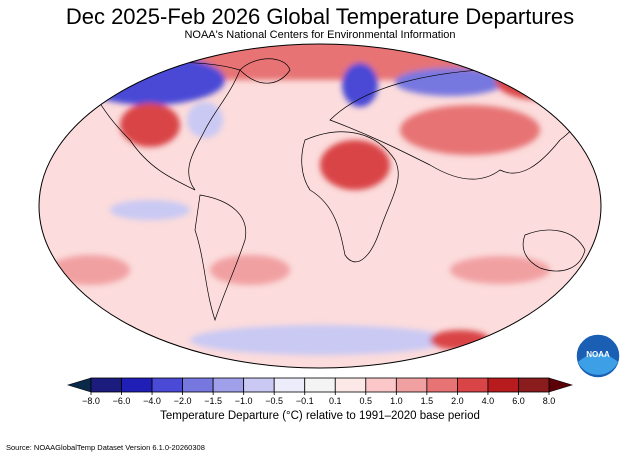  Describe the element at coordinates (152, 401) in the screenshot. I see `colorbar-tick-label: −4.0` at that location.